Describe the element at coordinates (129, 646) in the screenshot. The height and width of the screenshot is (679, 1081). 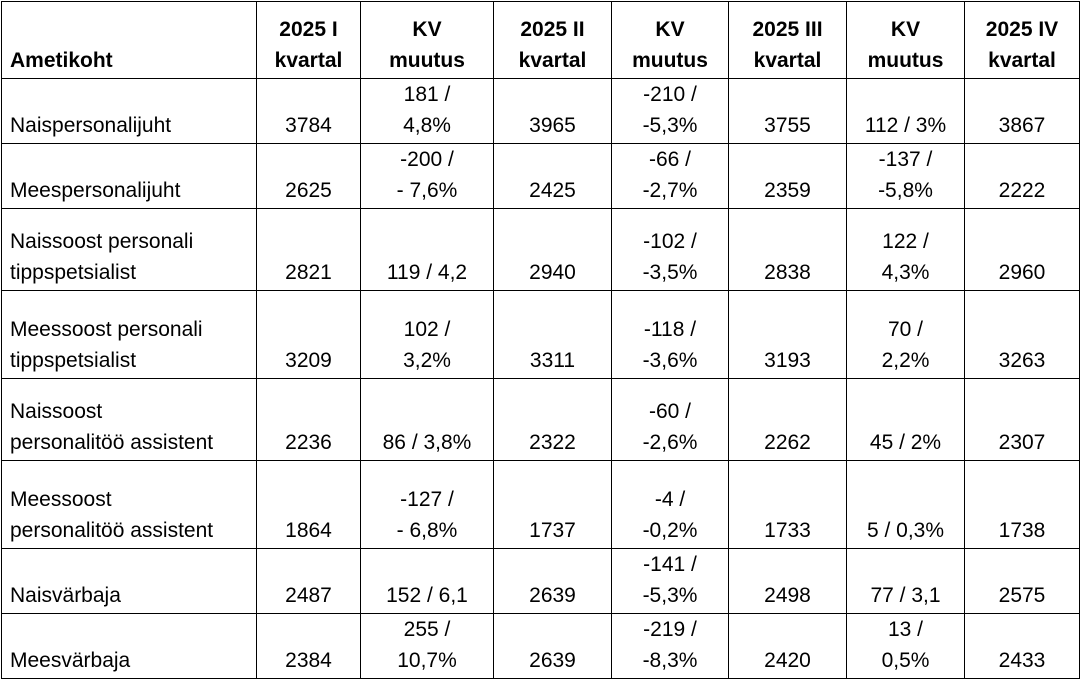
I see `position-cell: Meesvärbaja` at that location.